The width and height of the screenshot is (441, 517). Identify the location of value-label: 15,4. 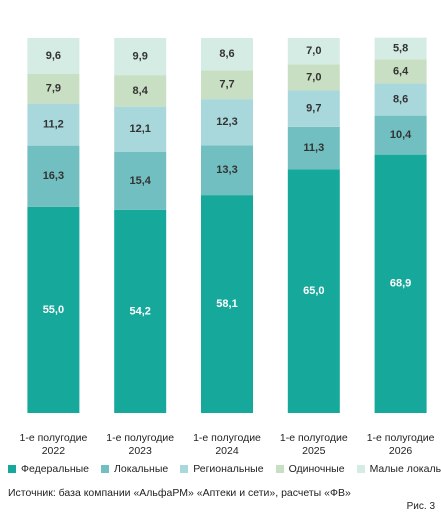
(140, 181).